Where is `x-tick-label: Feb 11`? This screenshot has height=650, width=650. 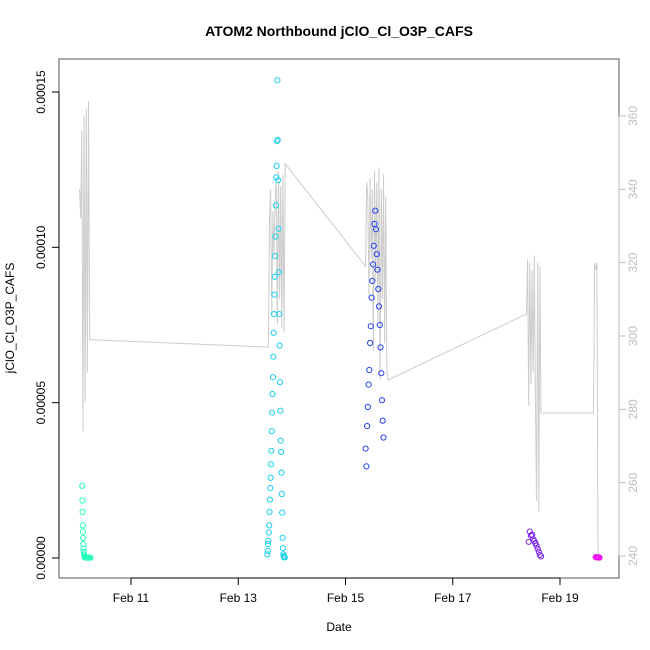 x-tick-label: Feb 11 is located at coordinates (131, 598).